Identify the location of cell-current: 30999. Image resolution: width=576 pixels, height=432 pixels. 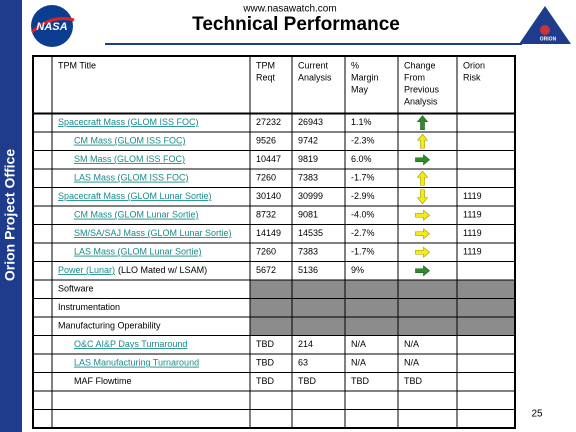
(310, 196).